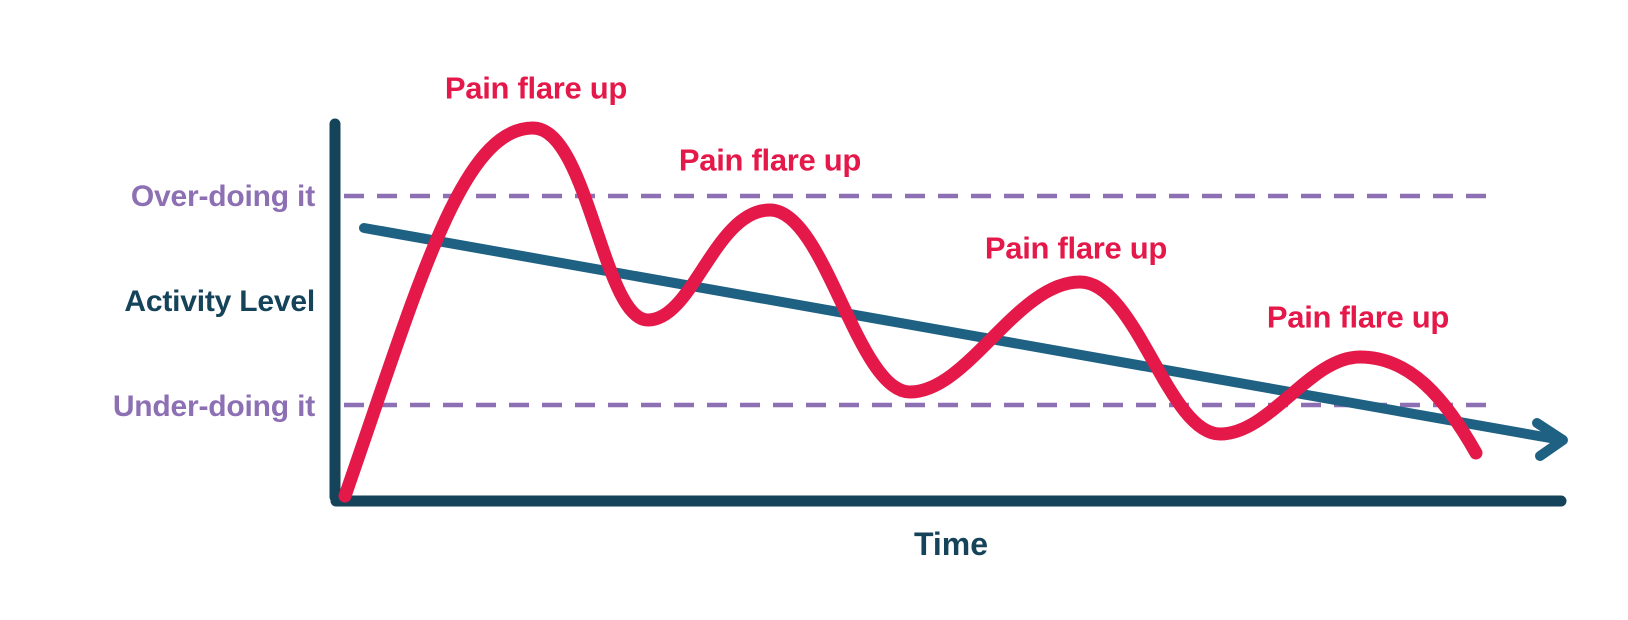  What do you see at coordinates (1550, 439) in the screenshot?
I see `trend-arrowhead-icon` at bounding box center [1550, 439].